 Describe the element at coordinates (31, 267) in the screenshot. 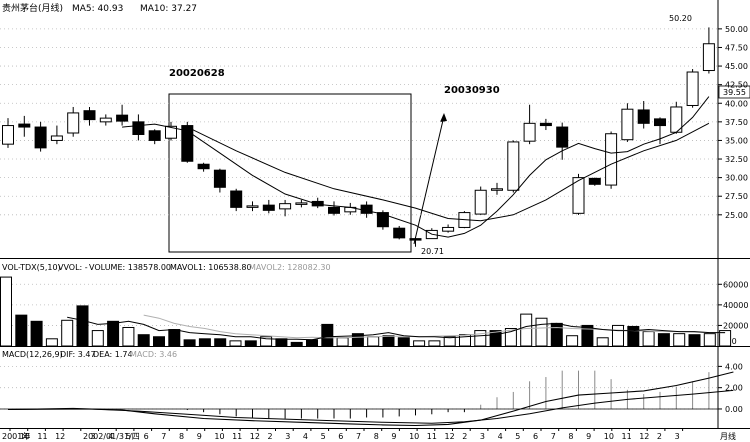

I see `vol-indicator-name: VOL-TDX(5,10)` at that location.